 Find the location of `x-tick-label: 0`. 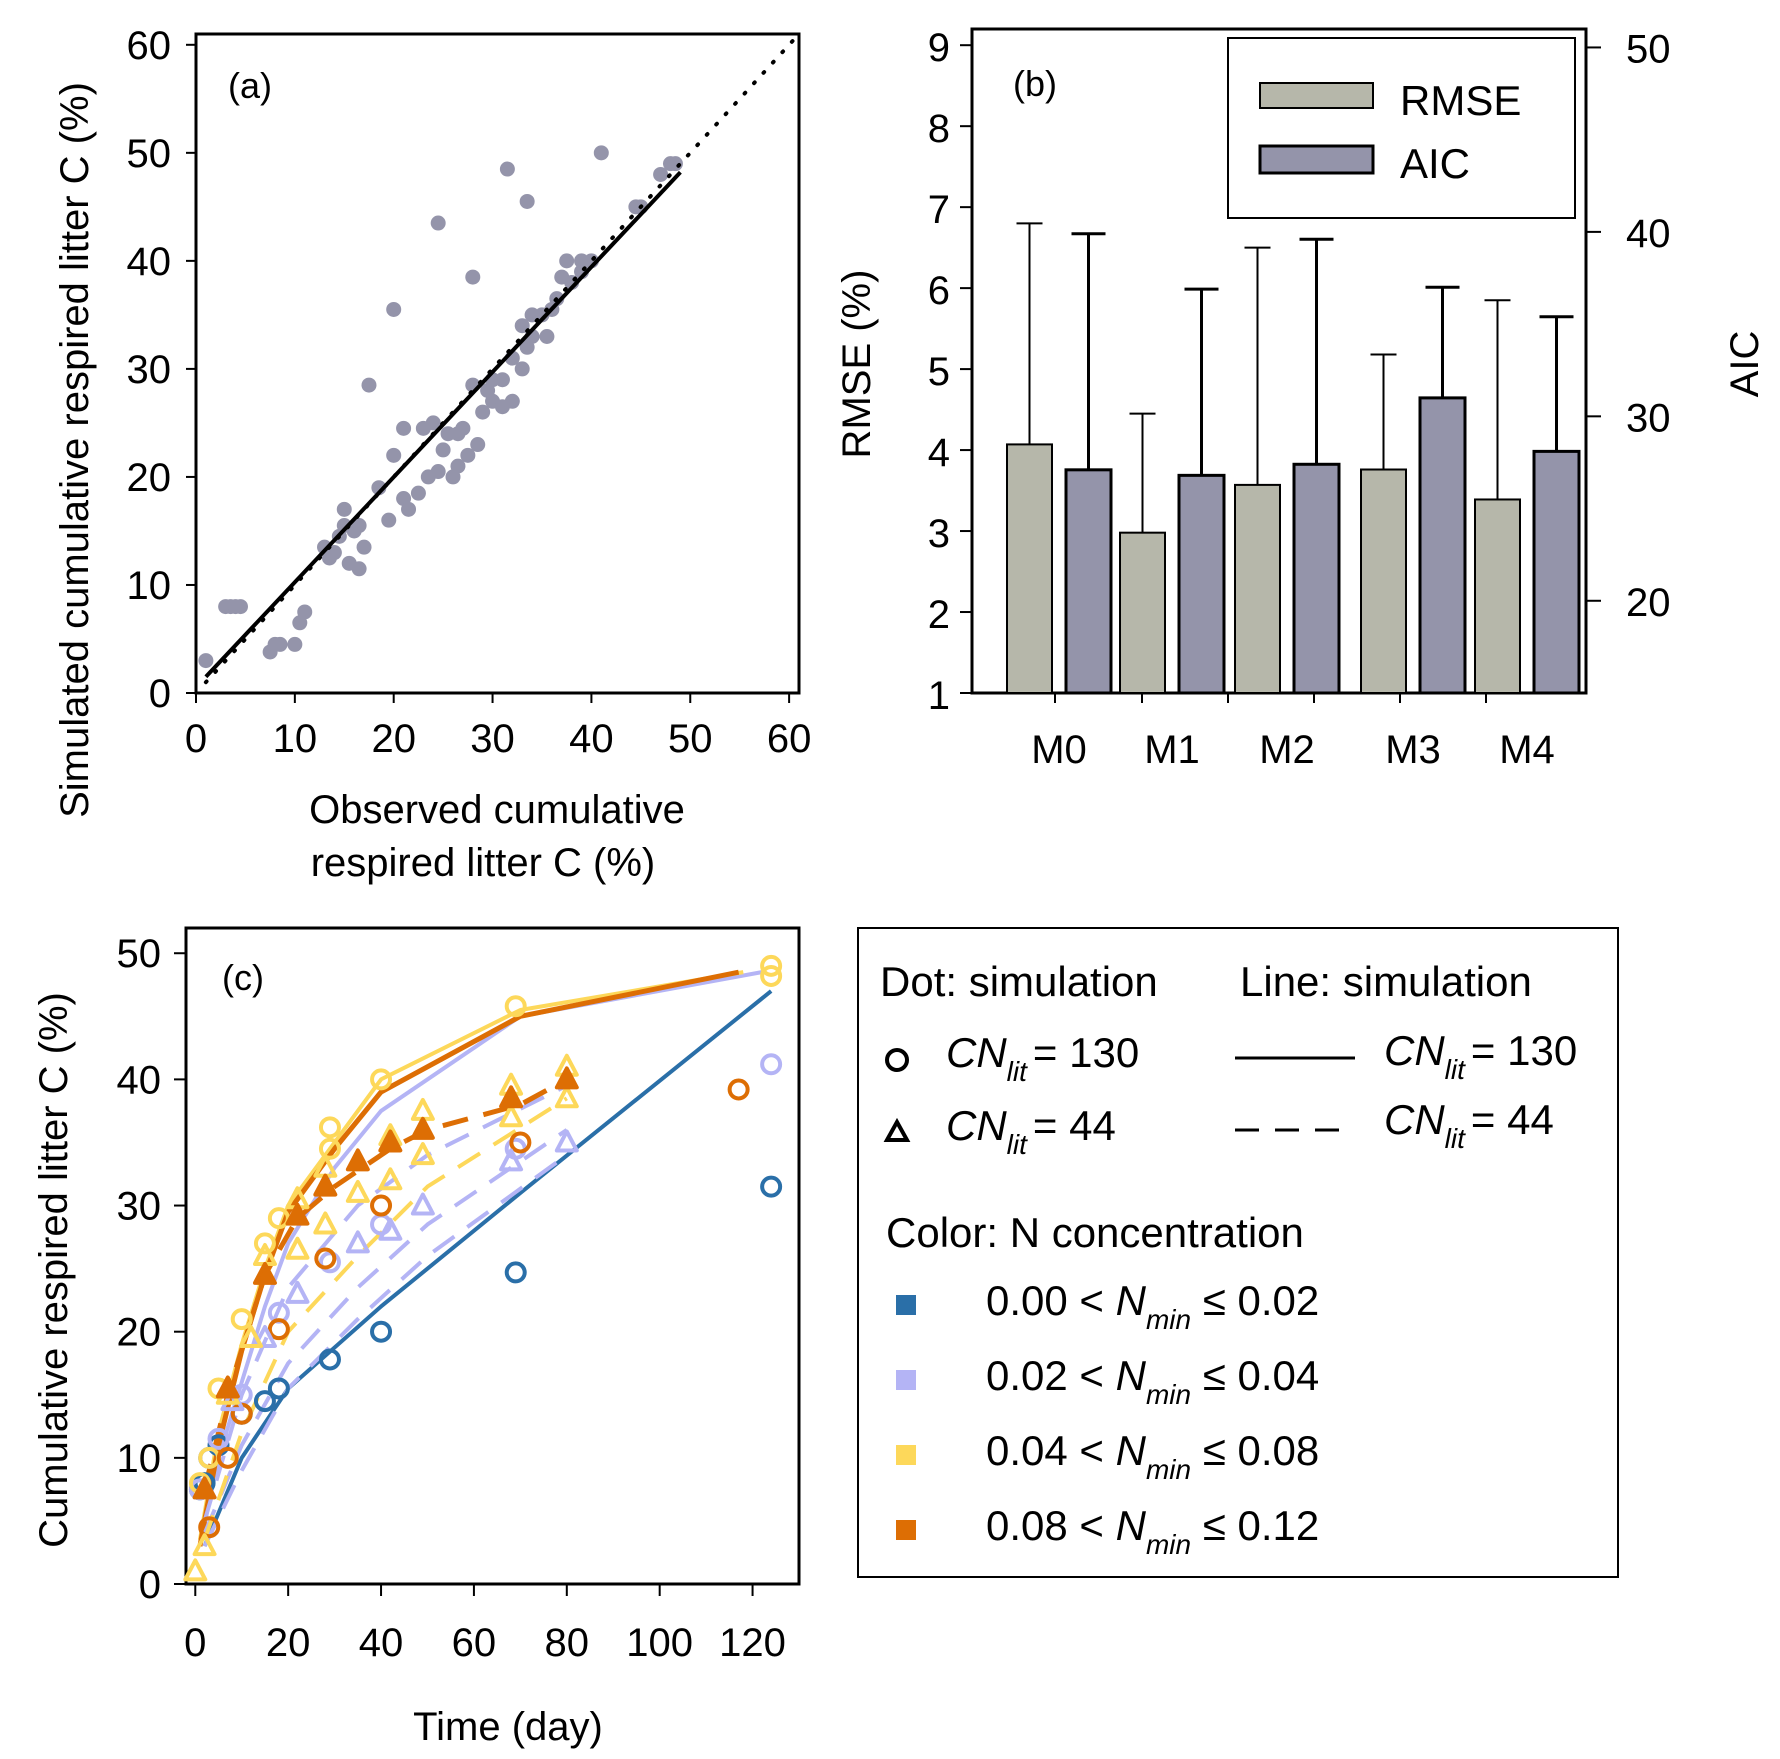

x-tick-label: 0 is located at coordinates (196, 739).